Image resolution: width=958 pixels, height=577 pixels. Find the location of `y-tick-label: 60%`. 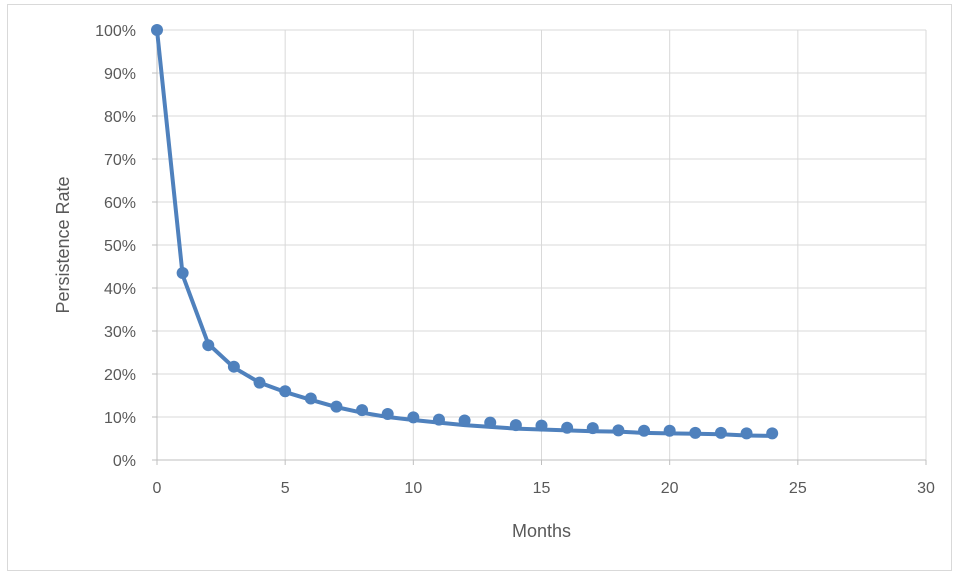

y-tick-label: 60% is located at coordinates (120, 203).